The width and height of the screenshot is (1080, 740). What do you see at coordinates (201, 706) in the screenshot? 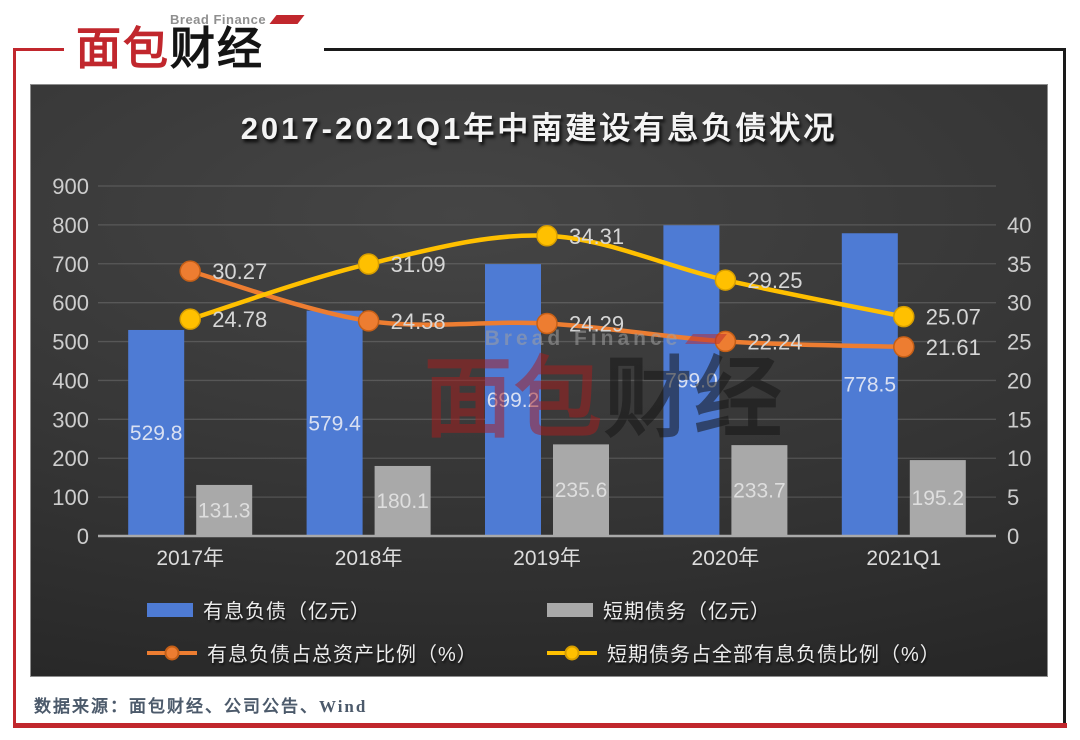
I see `data-source: 数据来源：面包财经、公司公告、Wind` at bounding box center [201, 706].